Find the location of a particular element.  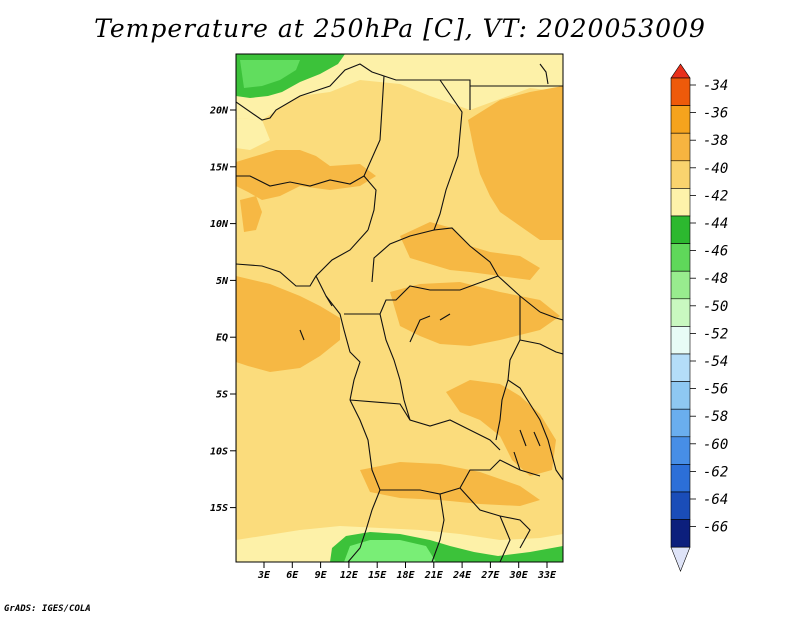

lat-label: 10S is located at coordinates (219, 451).